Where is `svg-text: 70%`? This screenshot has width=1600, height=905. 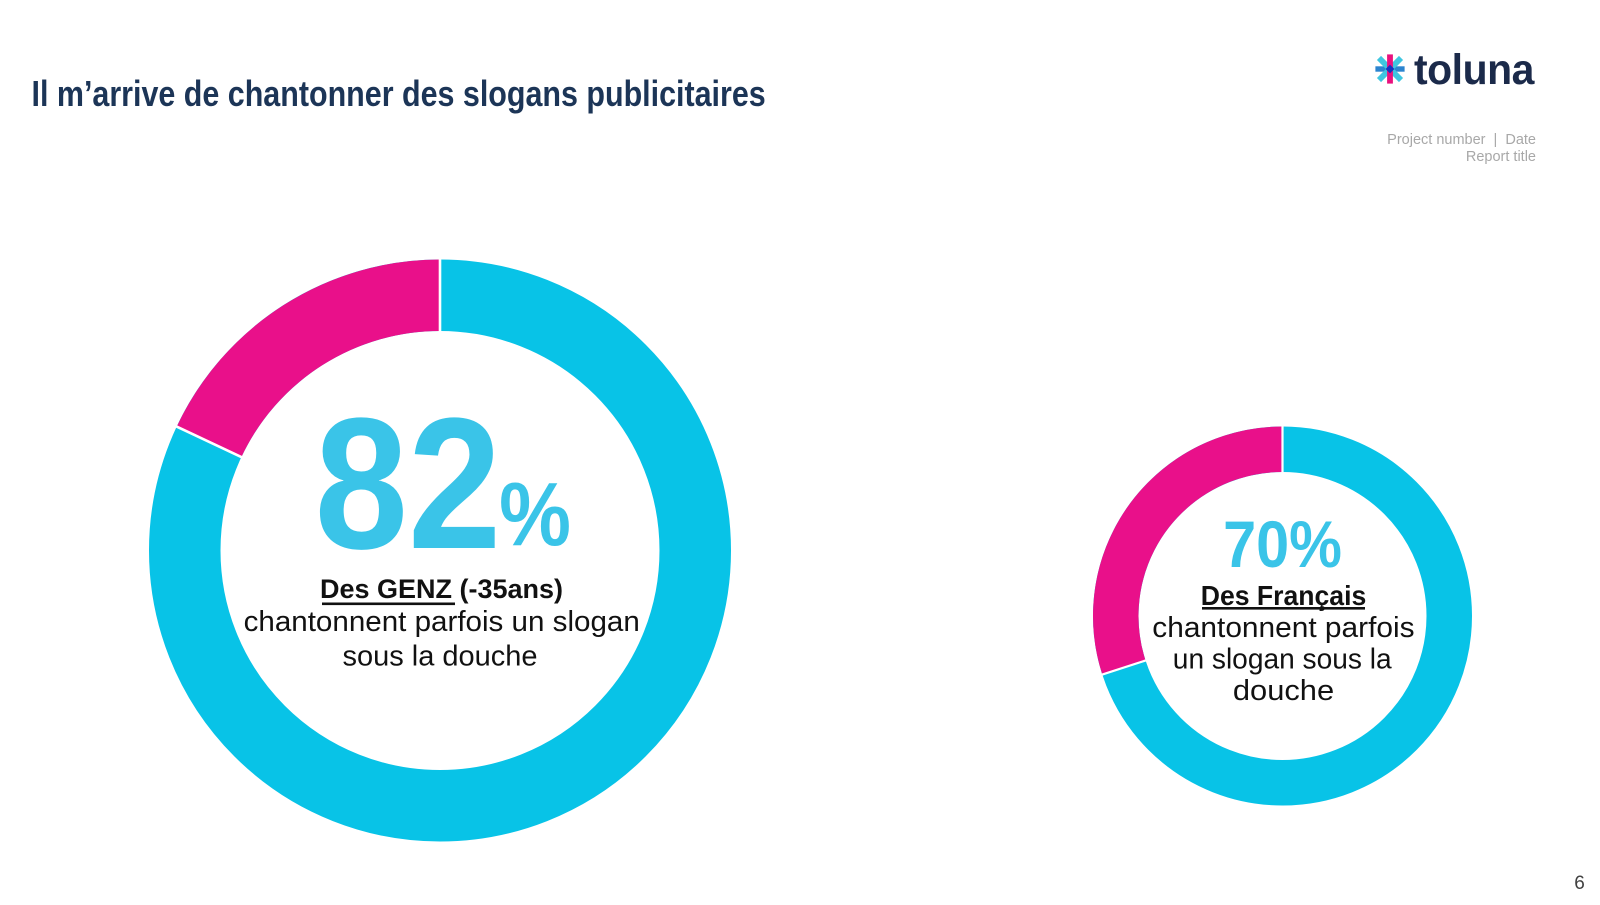
svg-text: 70% is located at coordinates (1282, 545).